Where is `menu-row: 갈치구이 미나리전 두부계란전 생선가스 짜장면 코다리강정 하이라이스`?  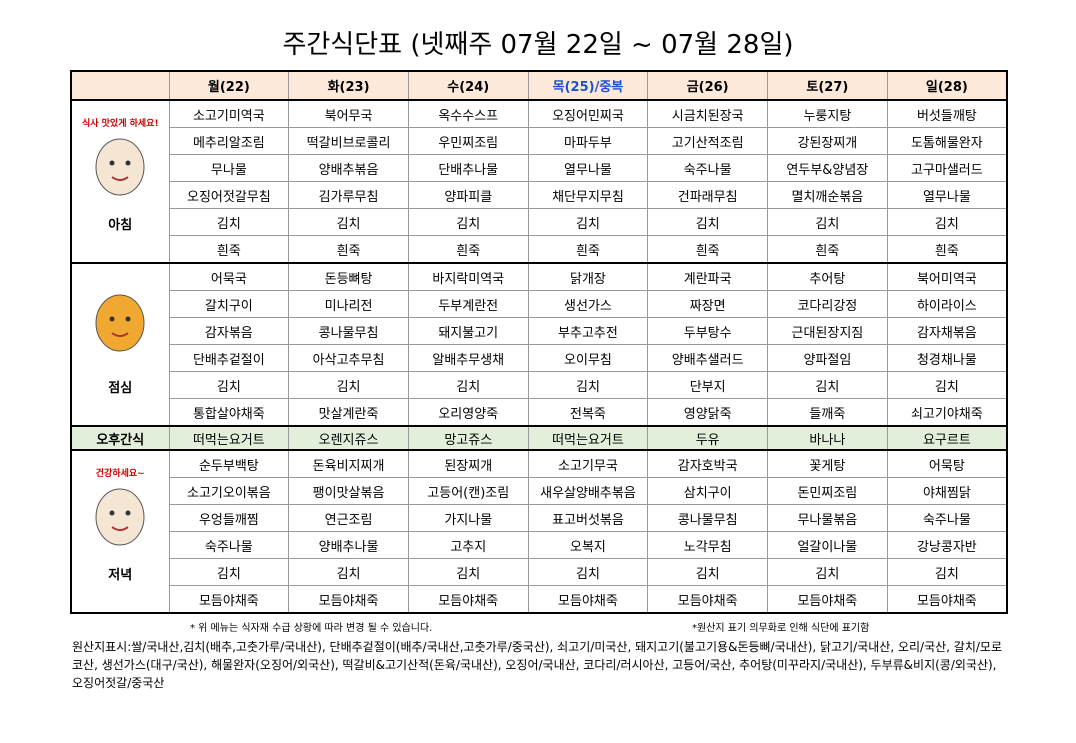 menu-row: 갈치구이 미나리전 두부계란전 생선가스 짜장면 코다리강정 하이라이스 is located at coordinates (539, 304).